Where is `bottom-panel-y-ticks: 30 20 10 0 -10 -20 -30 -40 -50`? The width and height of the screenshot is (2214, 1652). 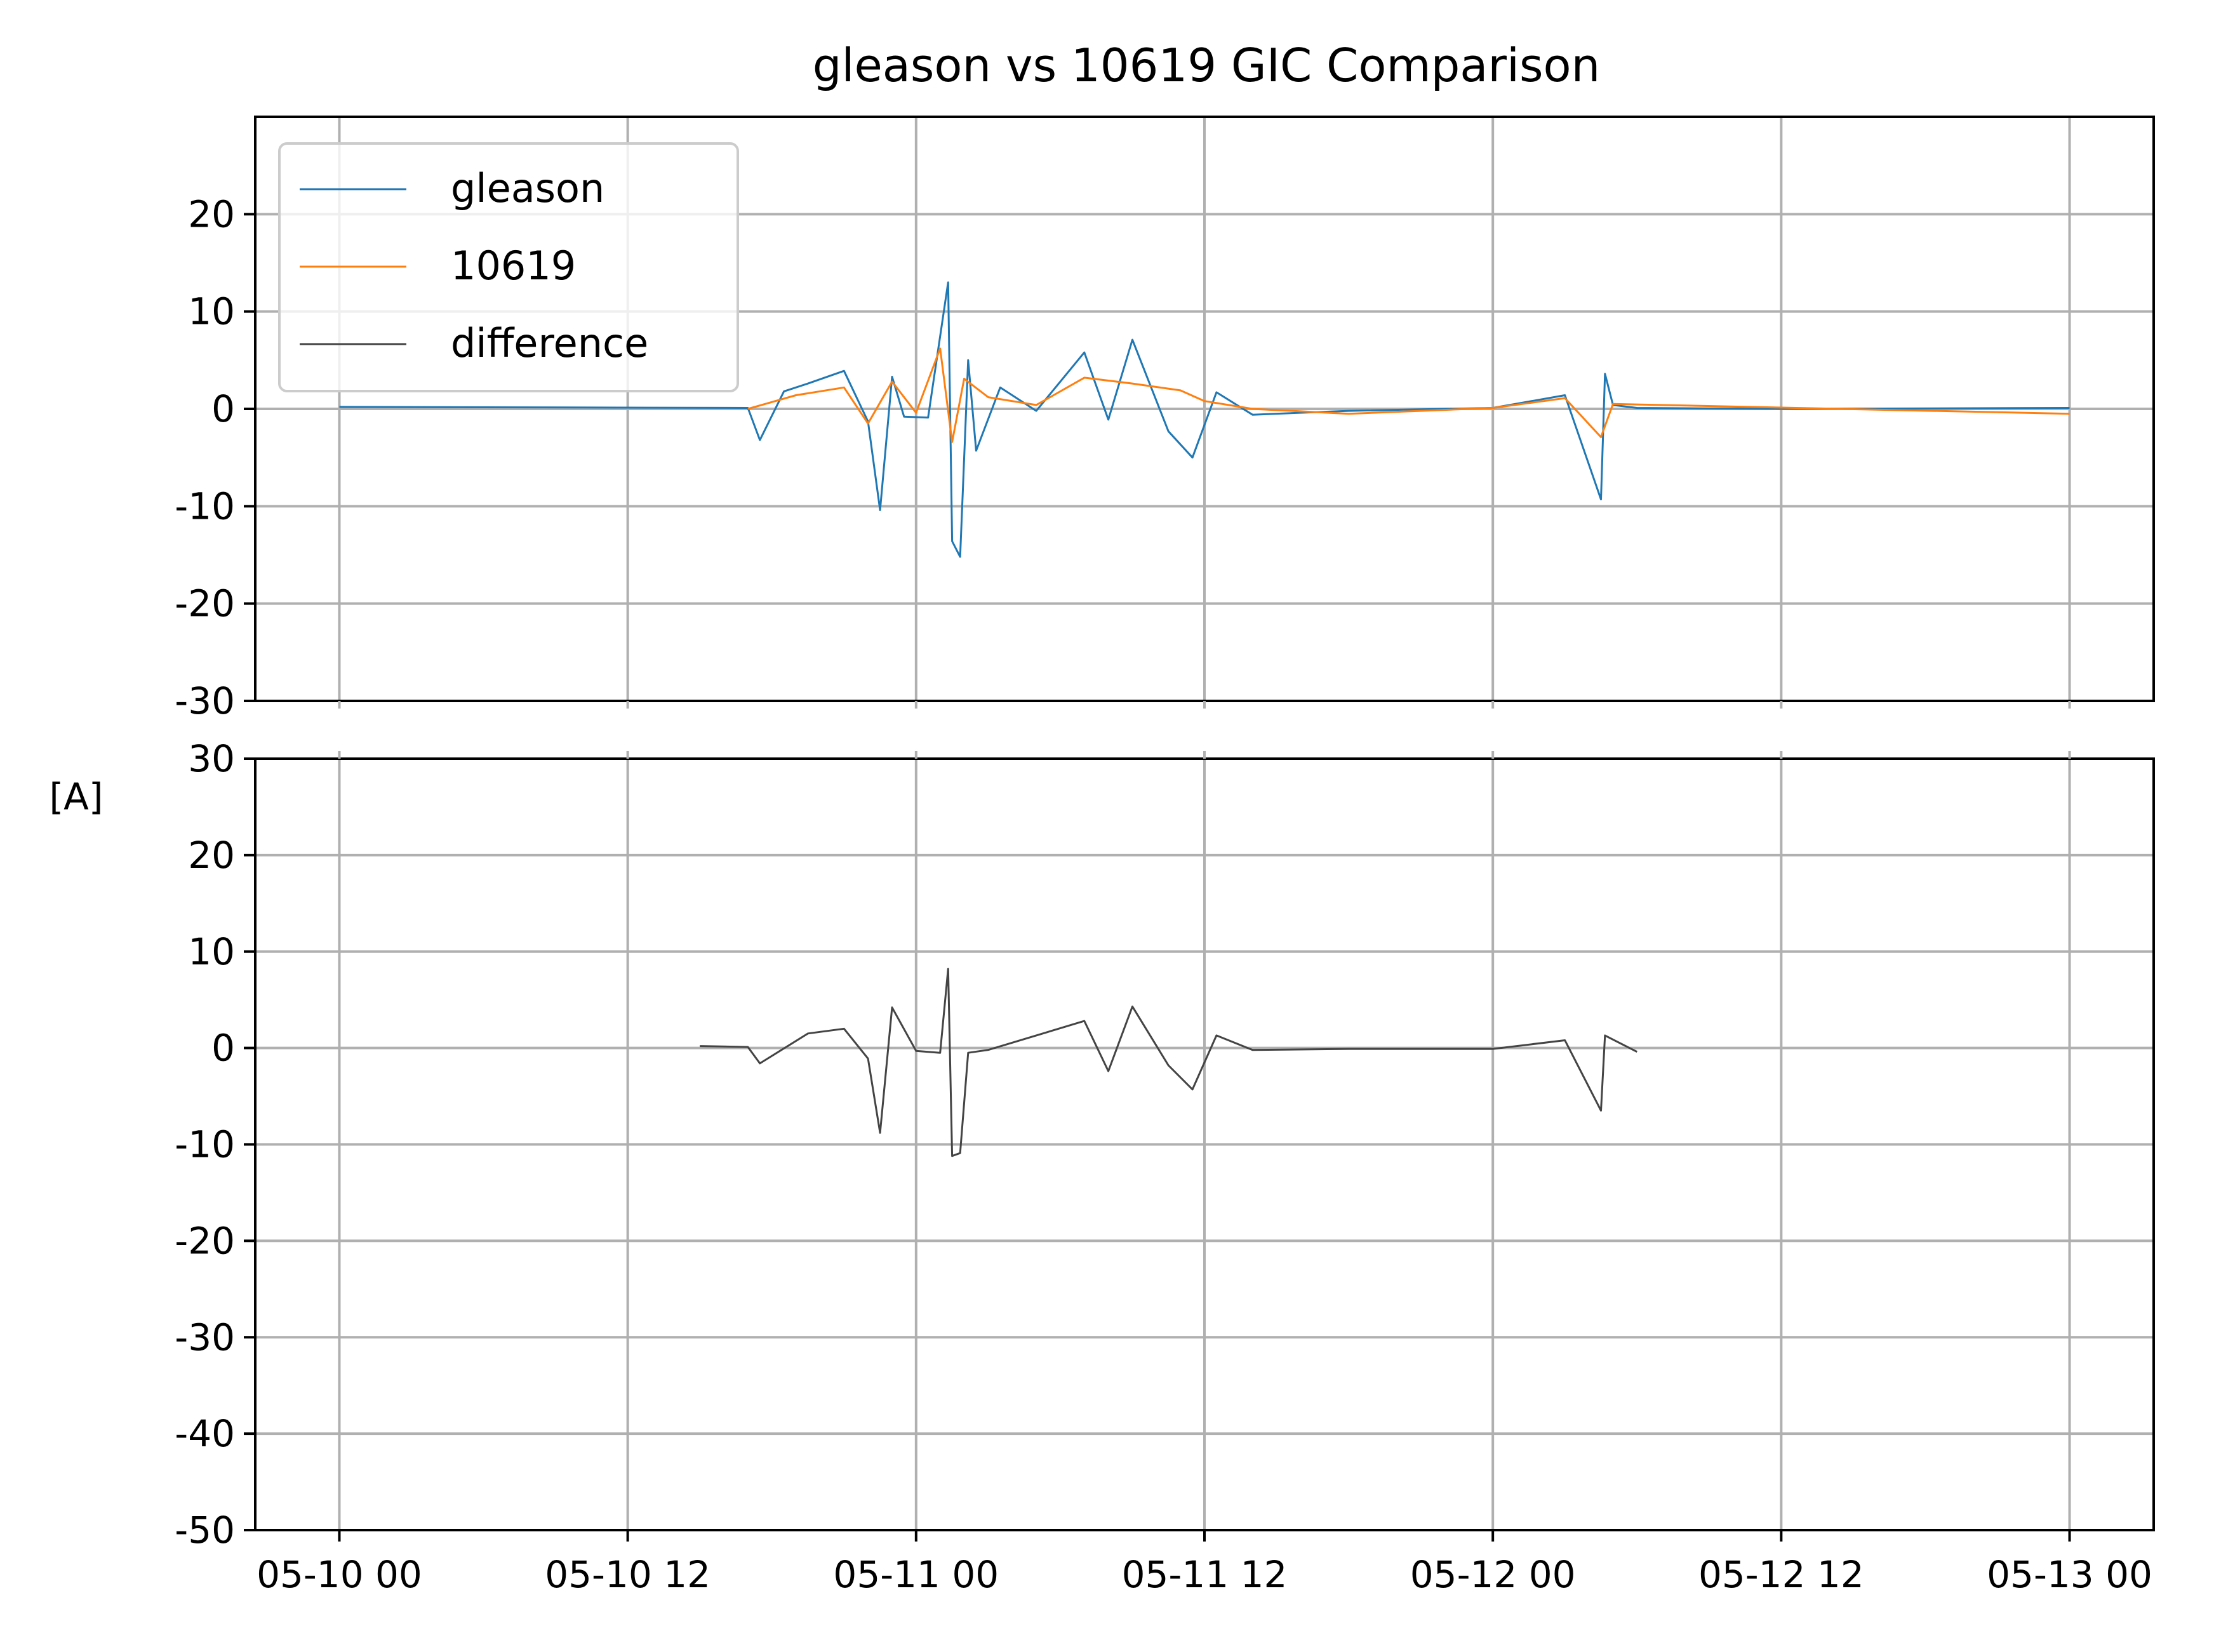 bottom-panel-y-ticks: 30 20 10 0 -10 -20 -30 -40 -50 is located at coordinates (215, 1144).